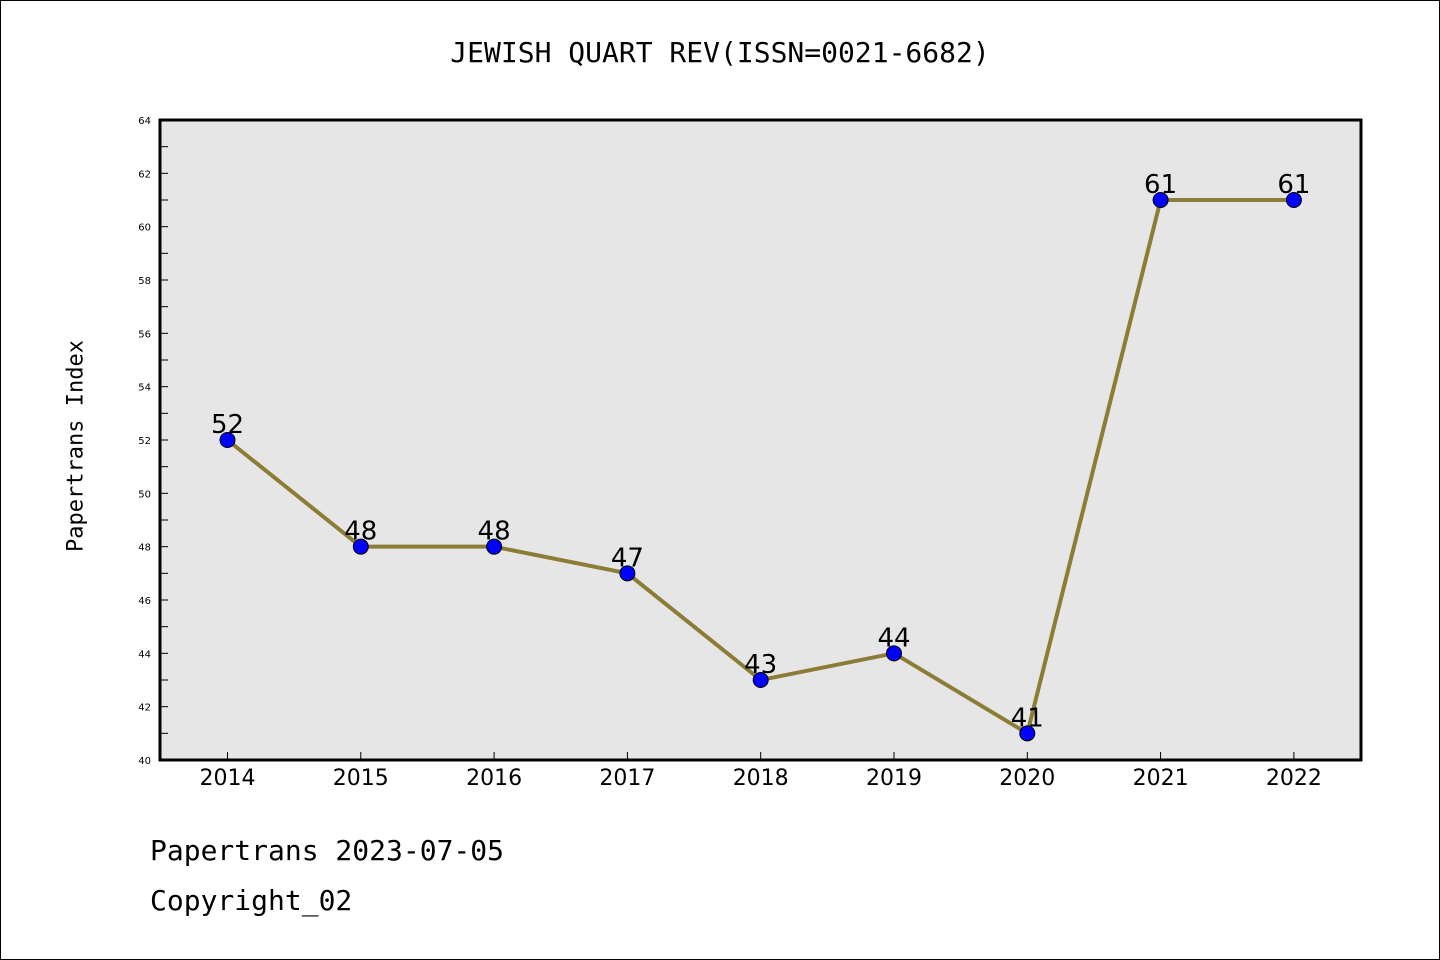 The image size is (1440, 960). I want to click on x-tick-label: 2020, so click(1027, 778).